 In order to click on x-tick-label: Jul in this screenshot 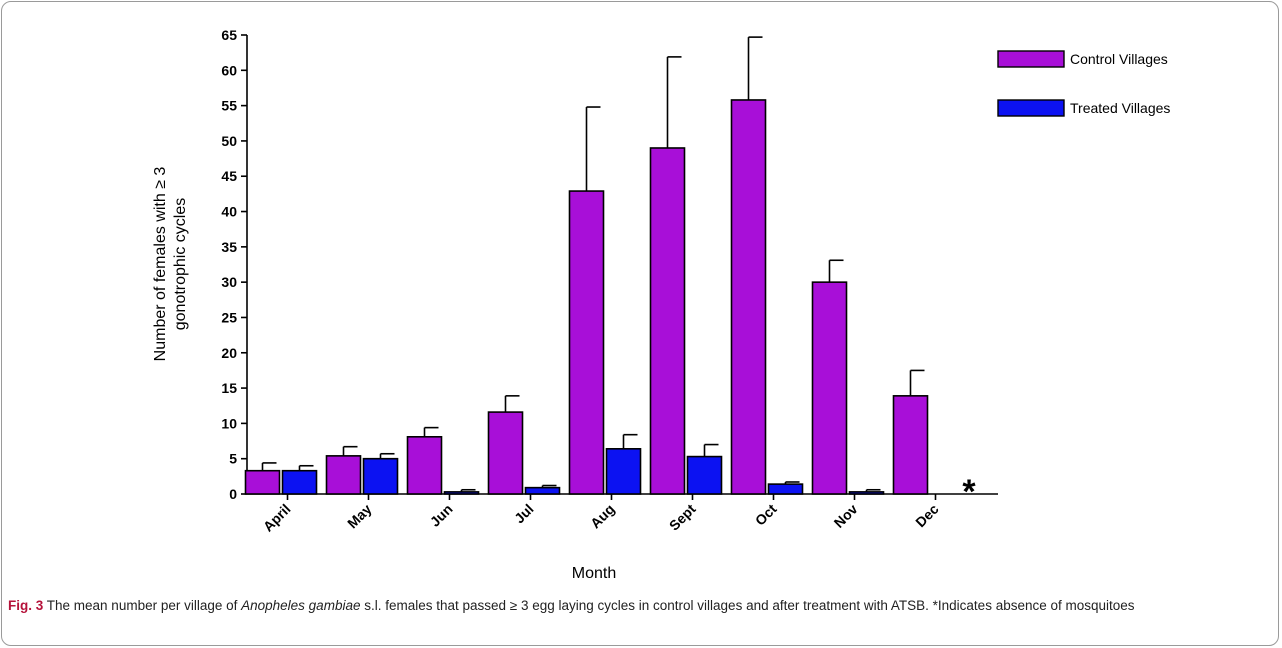, I will do `click(524, 514)`.